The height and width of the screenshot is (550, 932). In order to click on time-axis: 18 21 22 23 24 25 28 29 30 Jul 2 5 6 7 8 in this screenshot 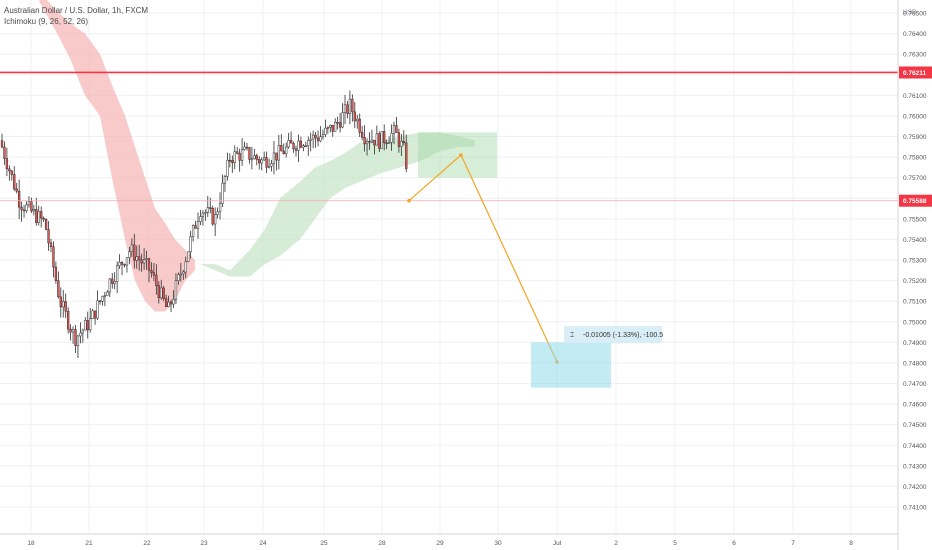, I will do `click(449, 540)`.